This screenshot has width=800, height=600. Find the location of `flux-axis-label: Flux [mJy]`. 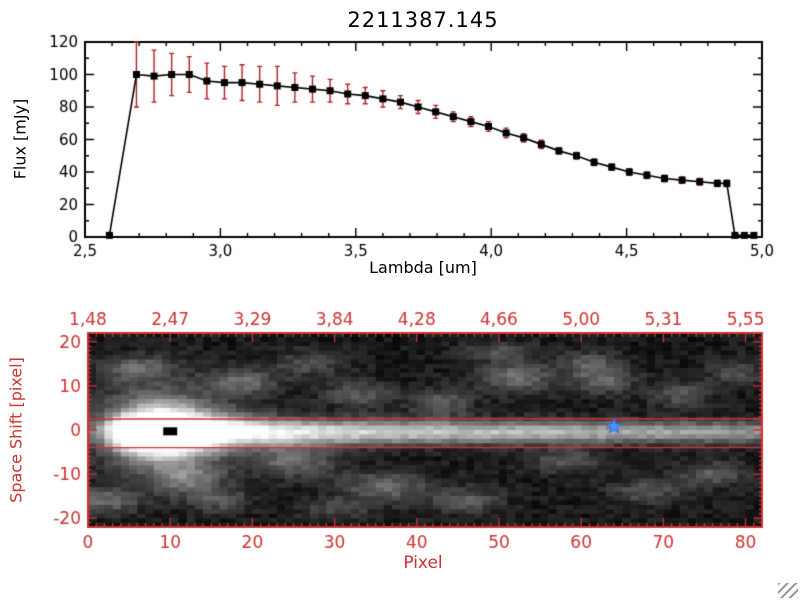

flux-axis-label: Flux [mJy] is located at coordinates (20, 139).